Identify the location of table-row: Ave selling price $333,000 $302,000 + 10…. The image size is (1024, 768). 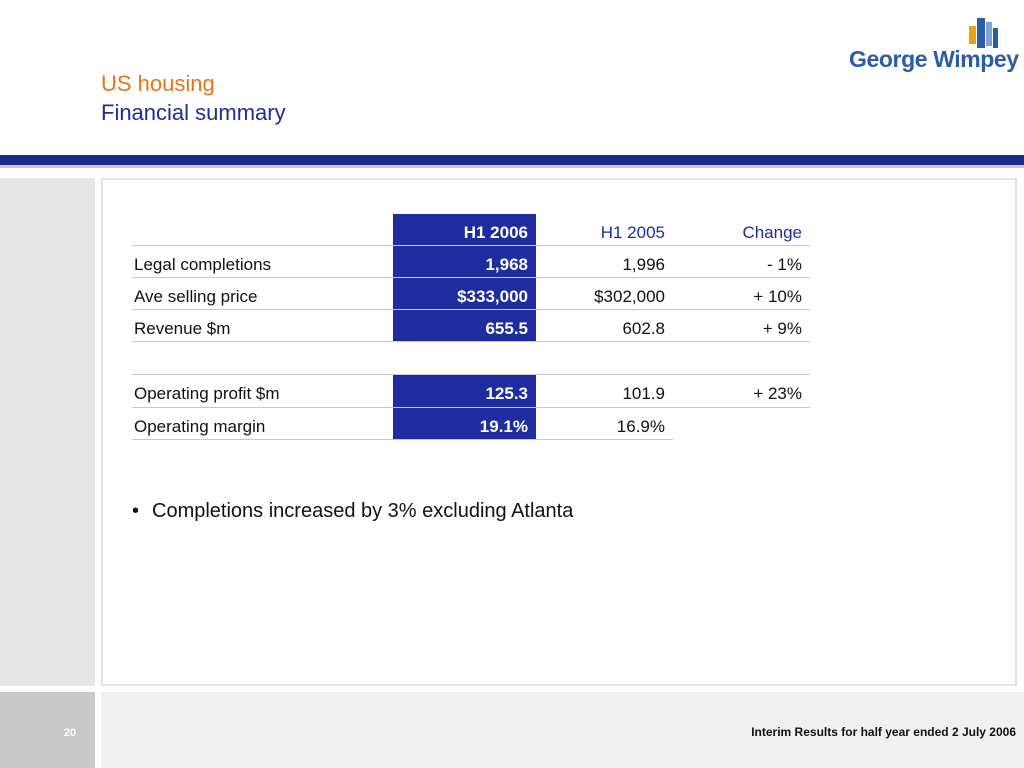
(471, 294).